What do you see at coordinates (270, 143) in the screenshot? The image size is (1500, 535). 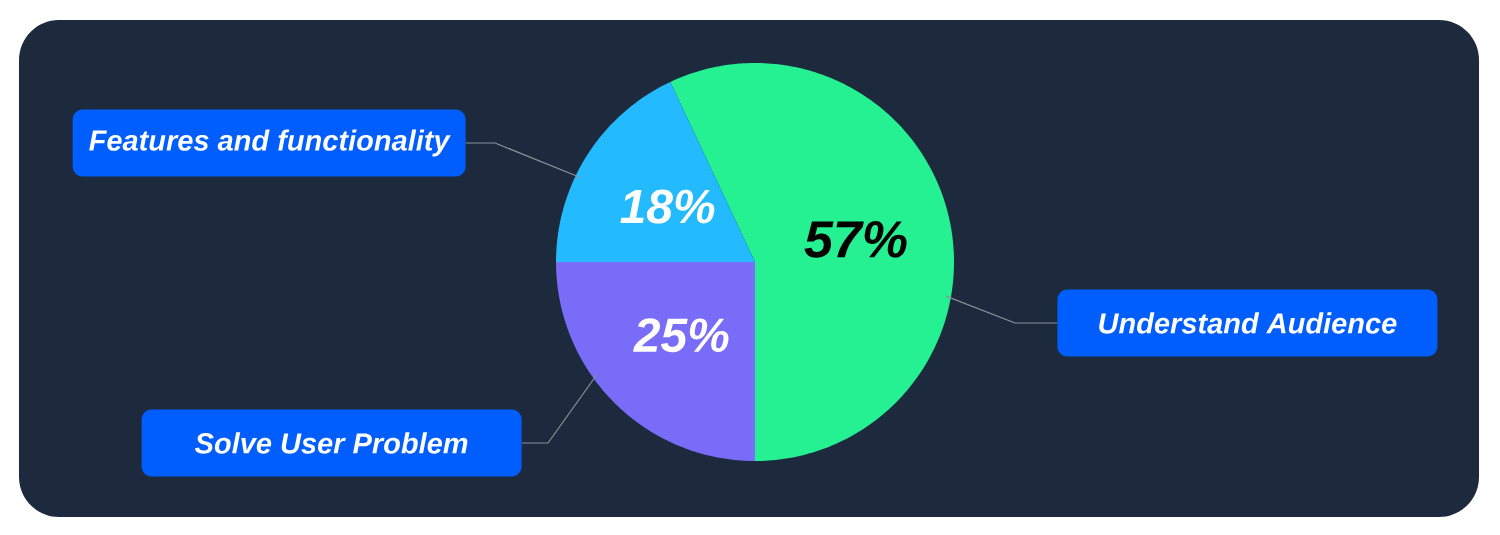 I see `slice-label: Features and functionality` at bounding box center [270, 143].